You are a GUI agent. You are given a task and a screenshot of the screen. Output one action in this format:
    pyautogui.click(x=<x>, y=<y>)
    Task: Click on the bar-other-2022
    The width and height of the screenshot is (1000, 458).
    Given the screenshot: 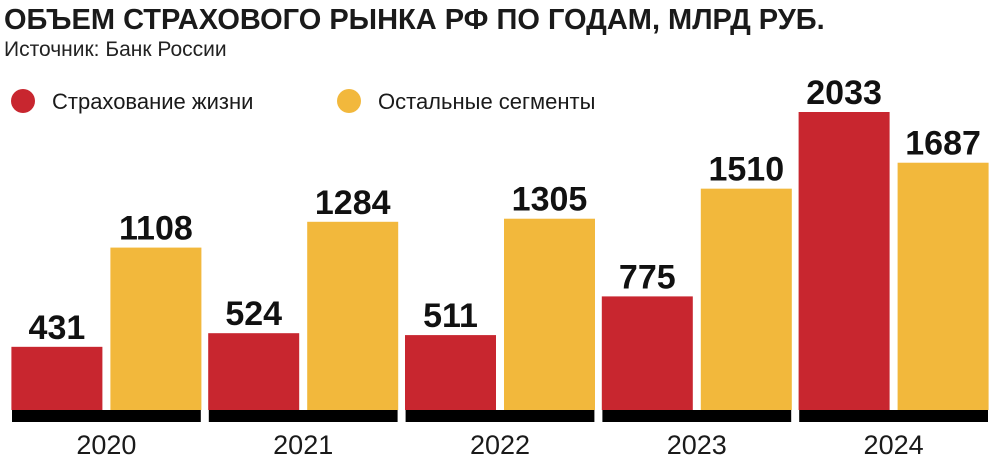 What is the action you would take?
    pyautogui.click(x=549, y=314)
    